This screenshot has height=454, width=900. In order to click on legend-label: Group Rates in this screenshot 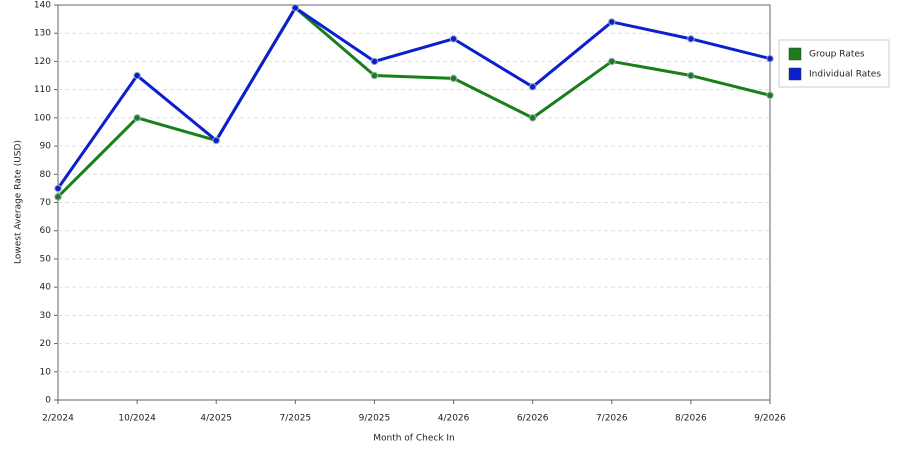, I will do `click(837, 55)`.